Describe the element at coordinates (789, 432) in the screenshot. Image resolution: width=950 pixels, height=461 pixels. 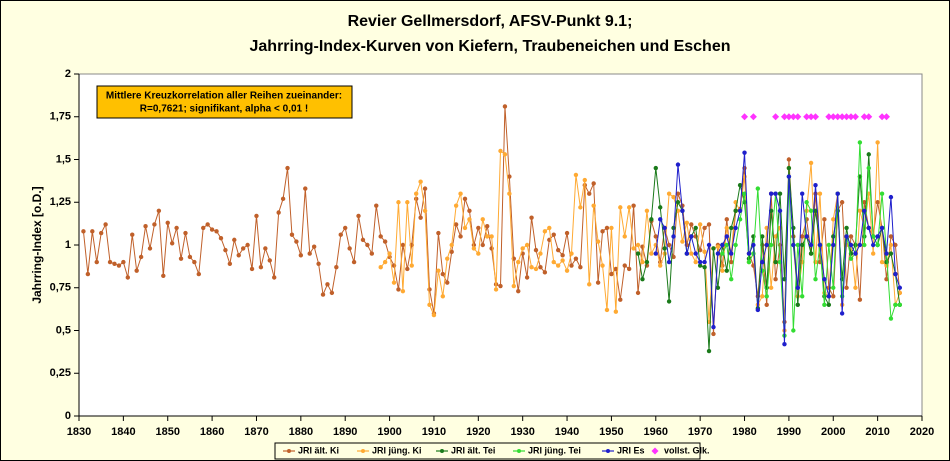
I see `x-tick-label: 1990` at that location.